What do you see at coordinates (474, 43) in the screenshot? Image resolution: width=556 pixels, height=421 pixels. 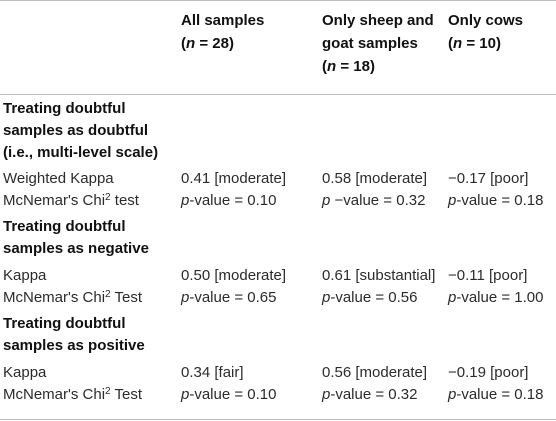 I see `header-cows-n: (n = 10)` at bounding box center [474, 43].